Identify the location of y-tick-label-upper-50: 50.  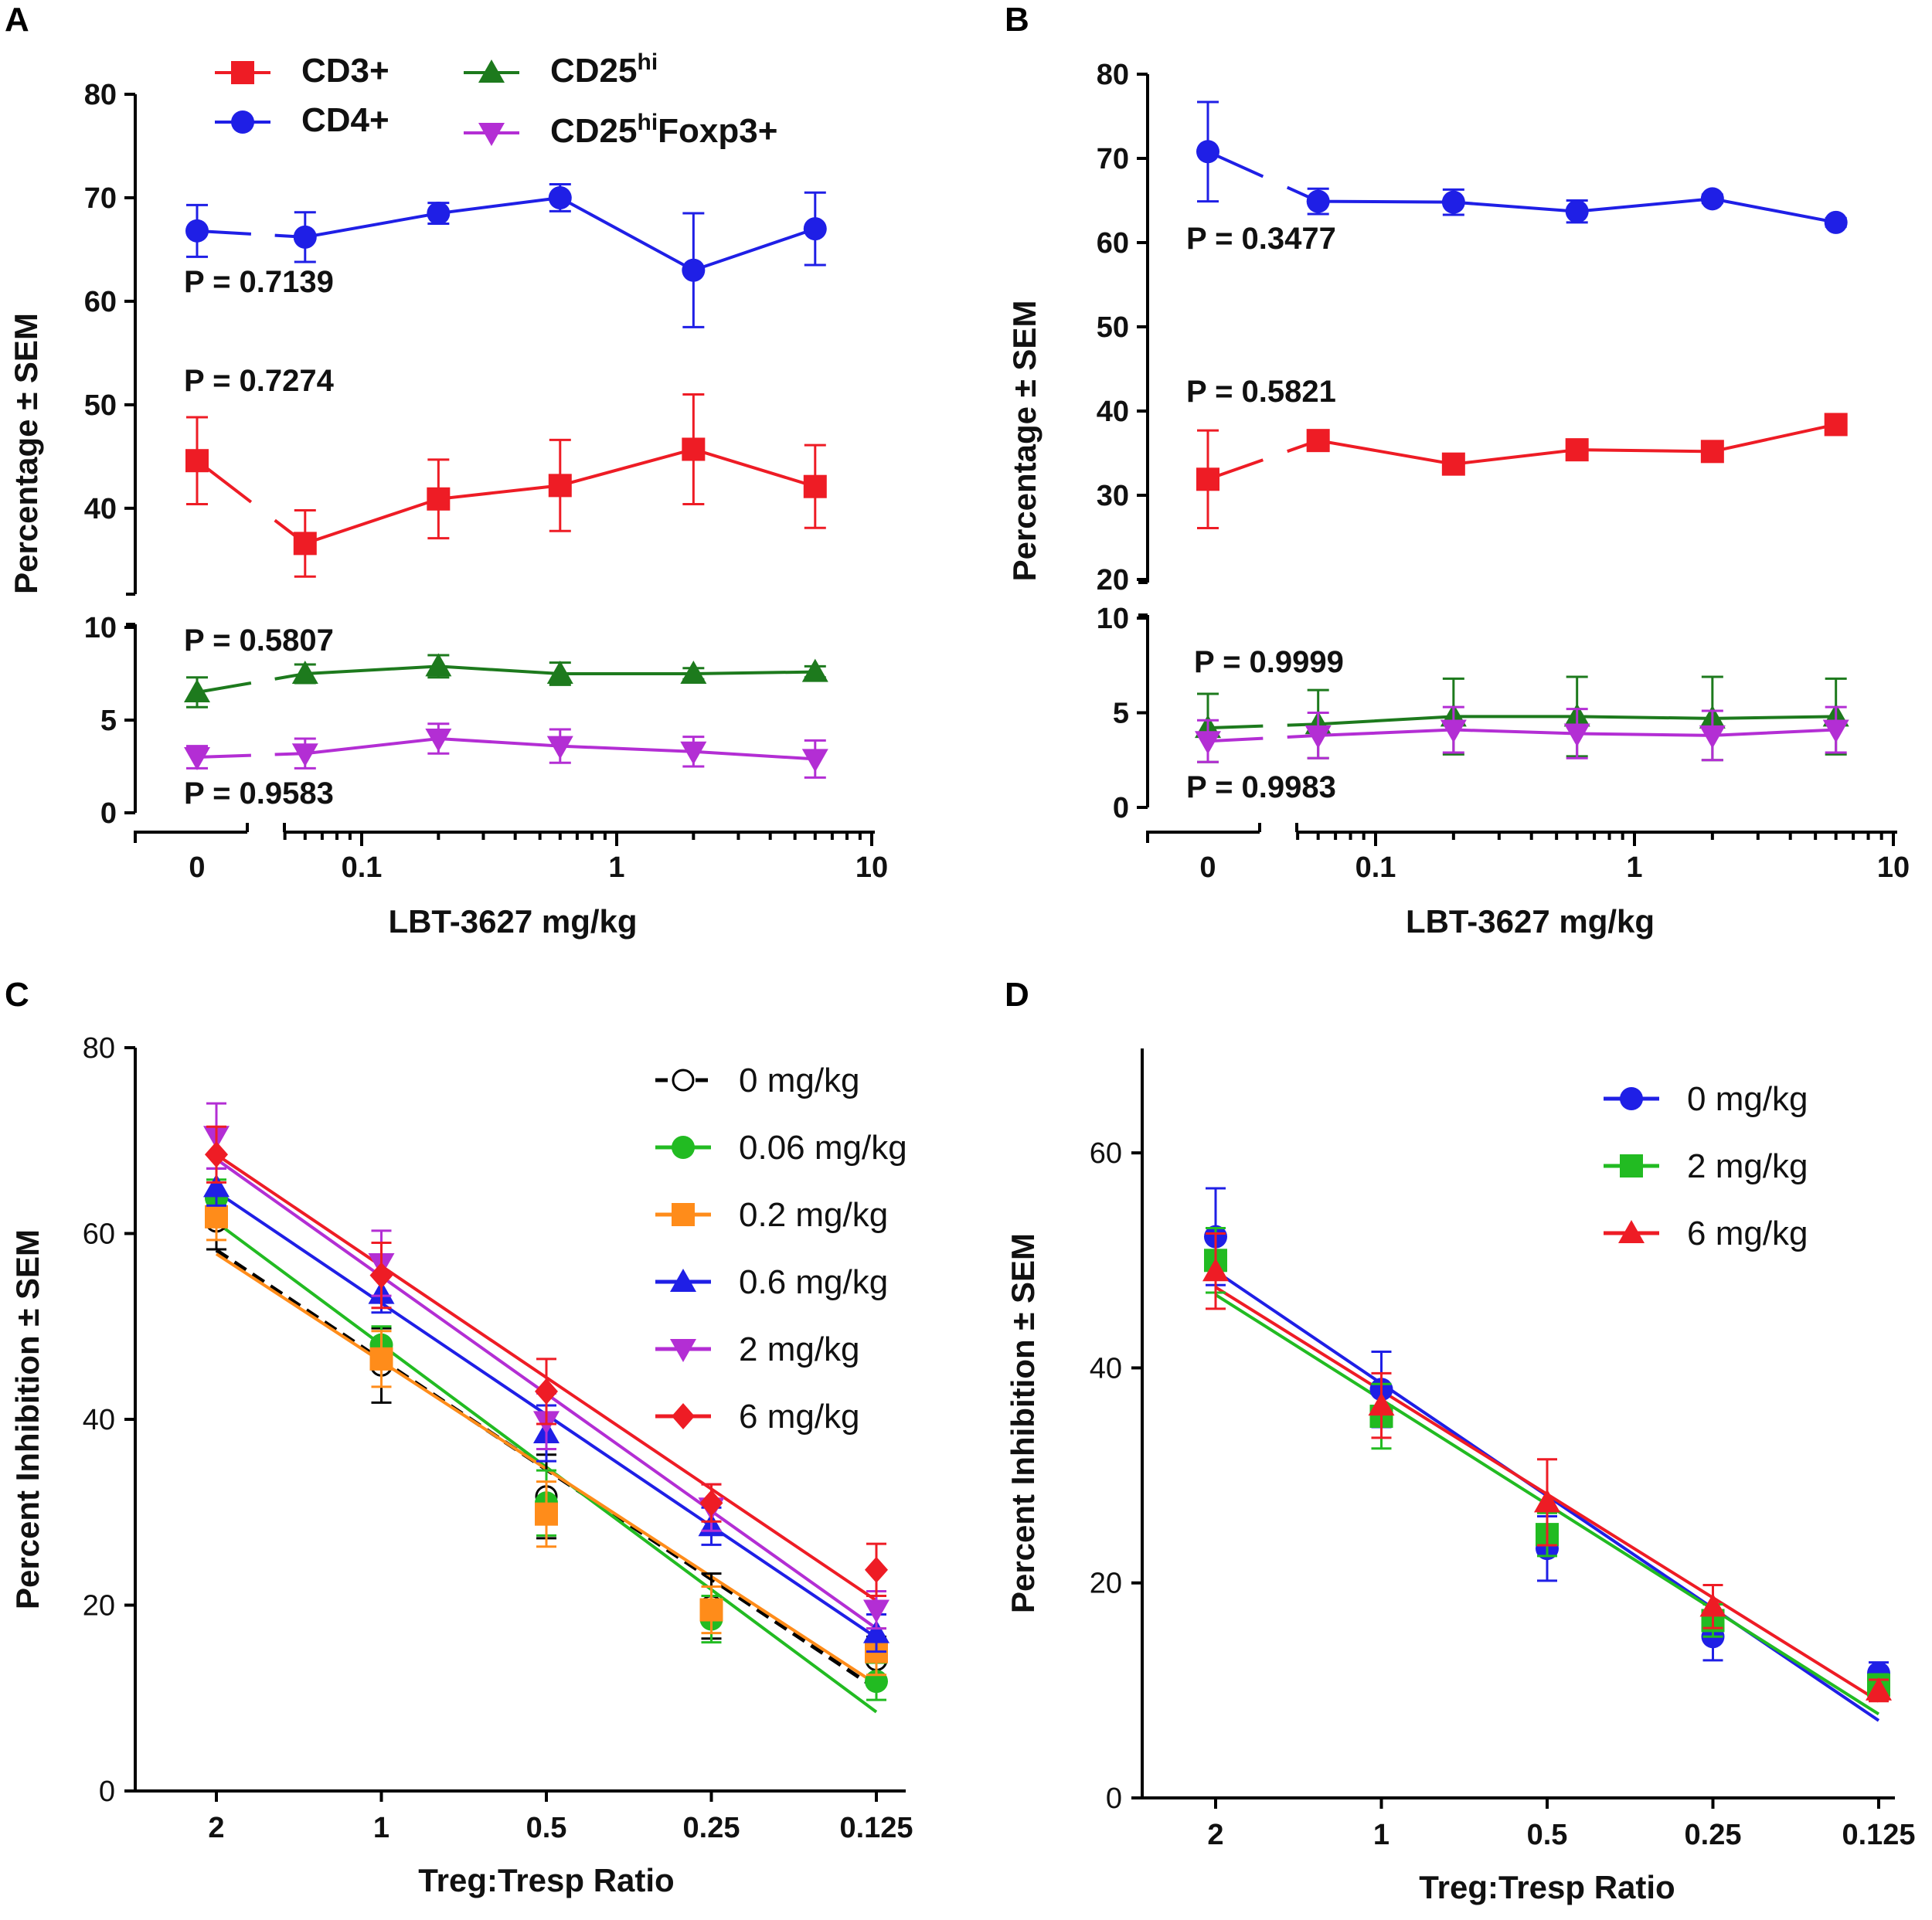
(1113, 327).